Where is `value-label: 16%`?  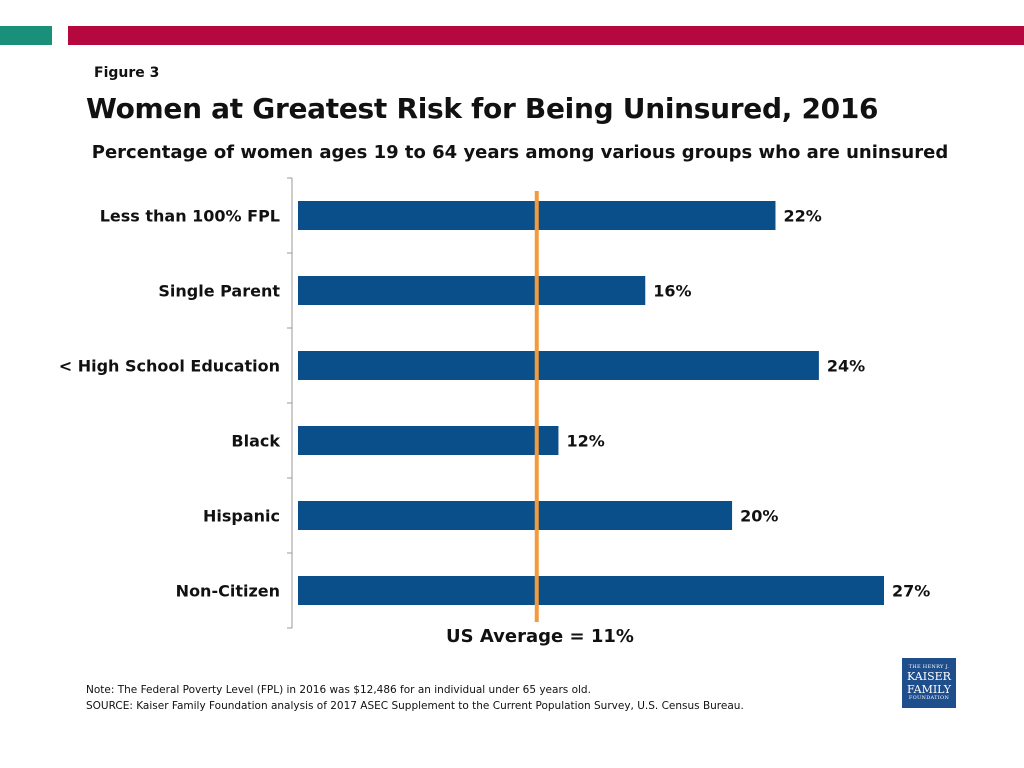
value-label: 16% is located at coordinates (672, 291).